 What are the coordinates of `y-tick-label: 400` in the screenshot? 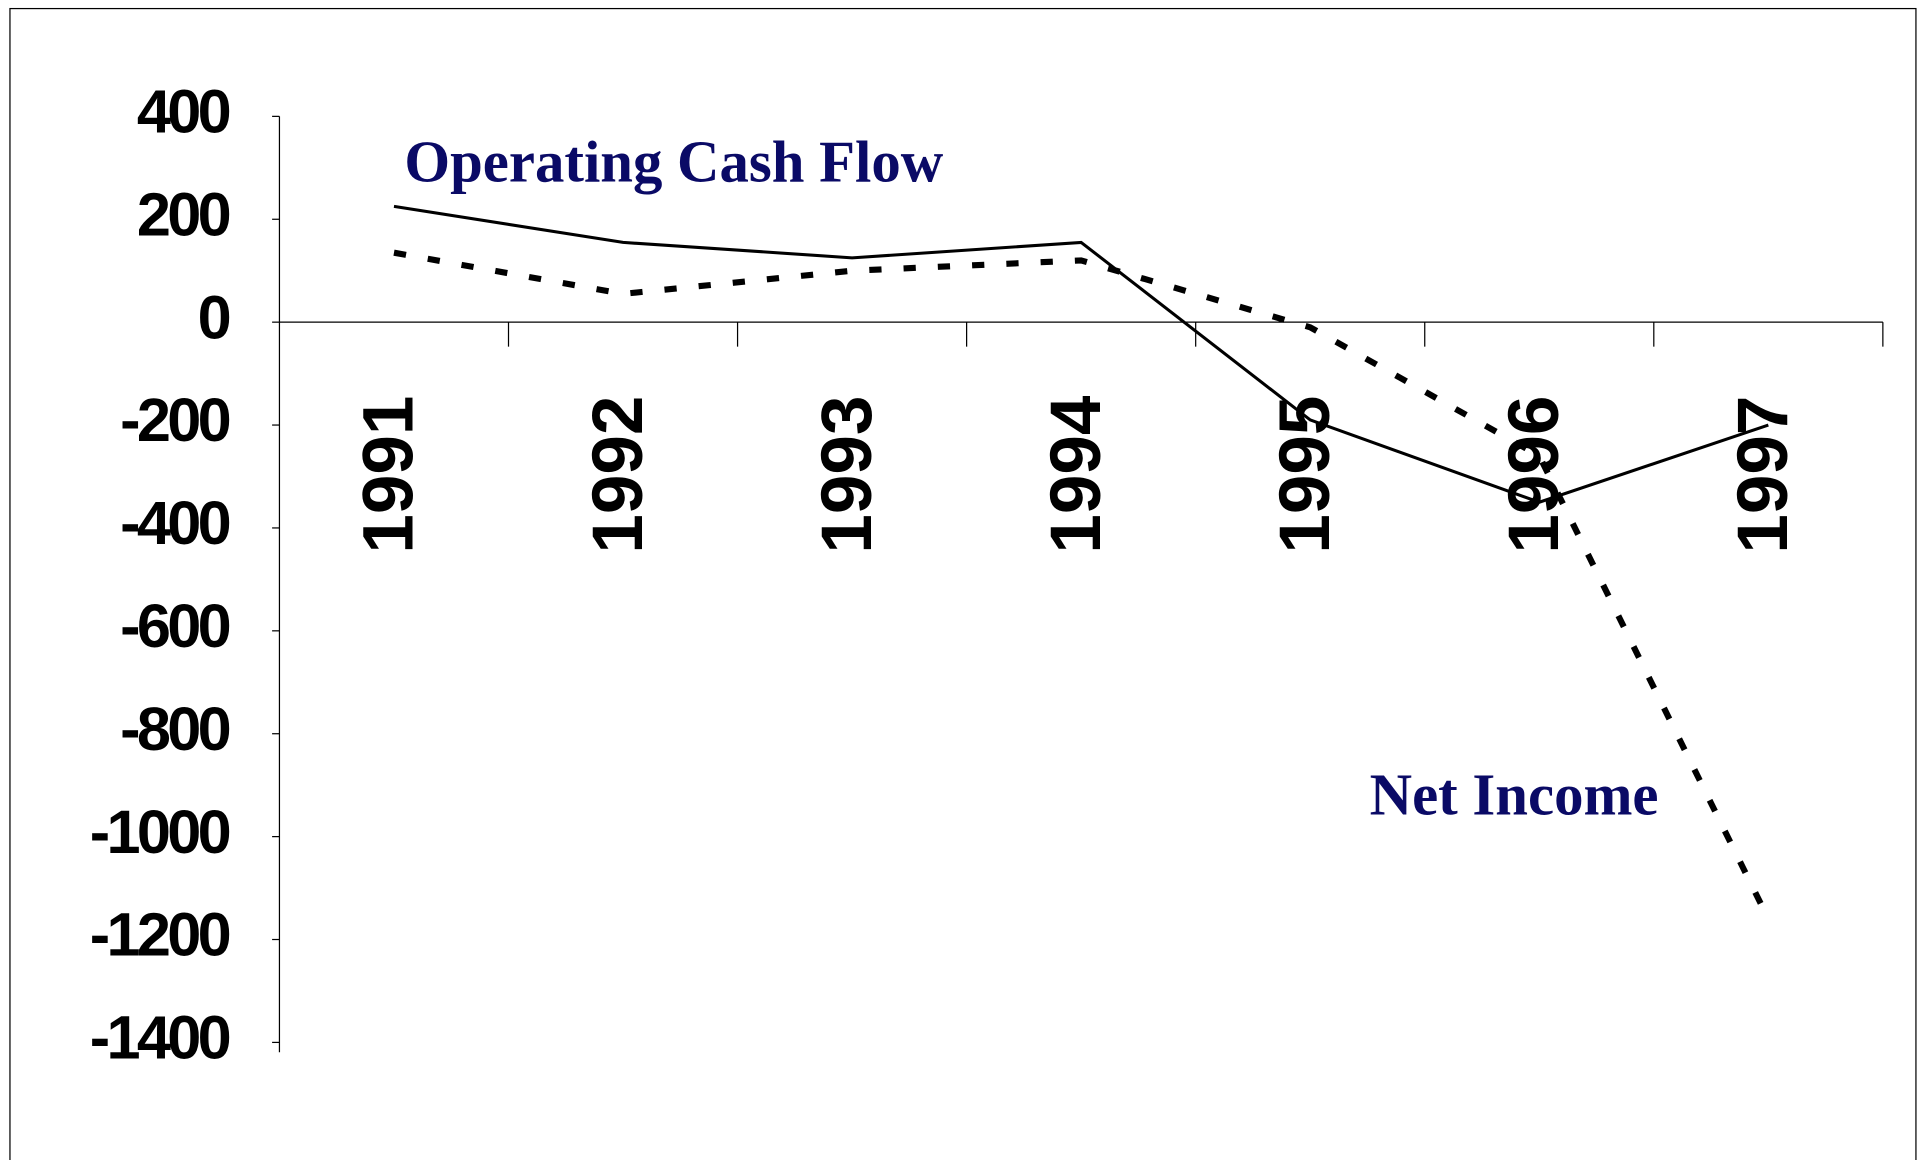 It's located at (183, 112).